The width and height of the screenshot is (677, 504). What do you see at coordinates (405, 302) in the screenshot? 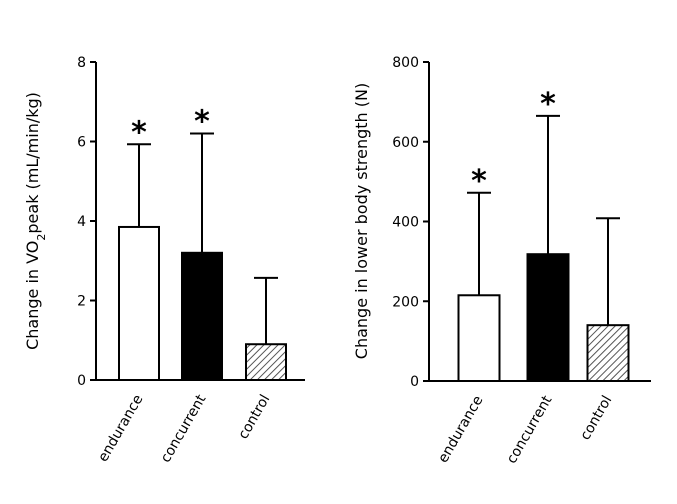
I see `right-y-tick-label: 200` at bounding box center [405, 302].